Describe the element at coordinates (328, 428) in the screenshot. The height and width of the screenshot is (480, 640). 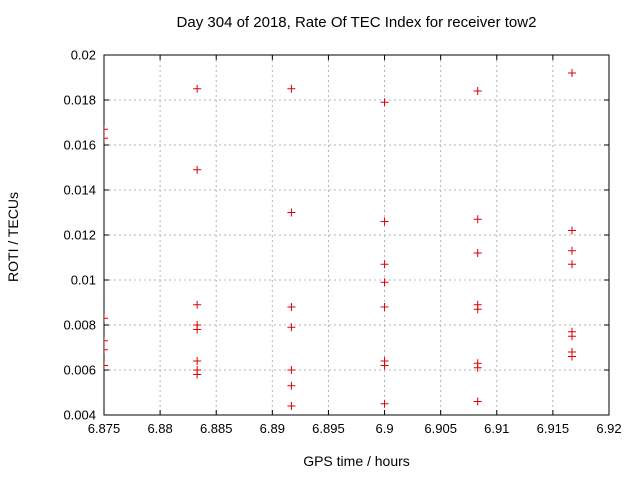
I see `x-tick-label: 6.895` at that location.